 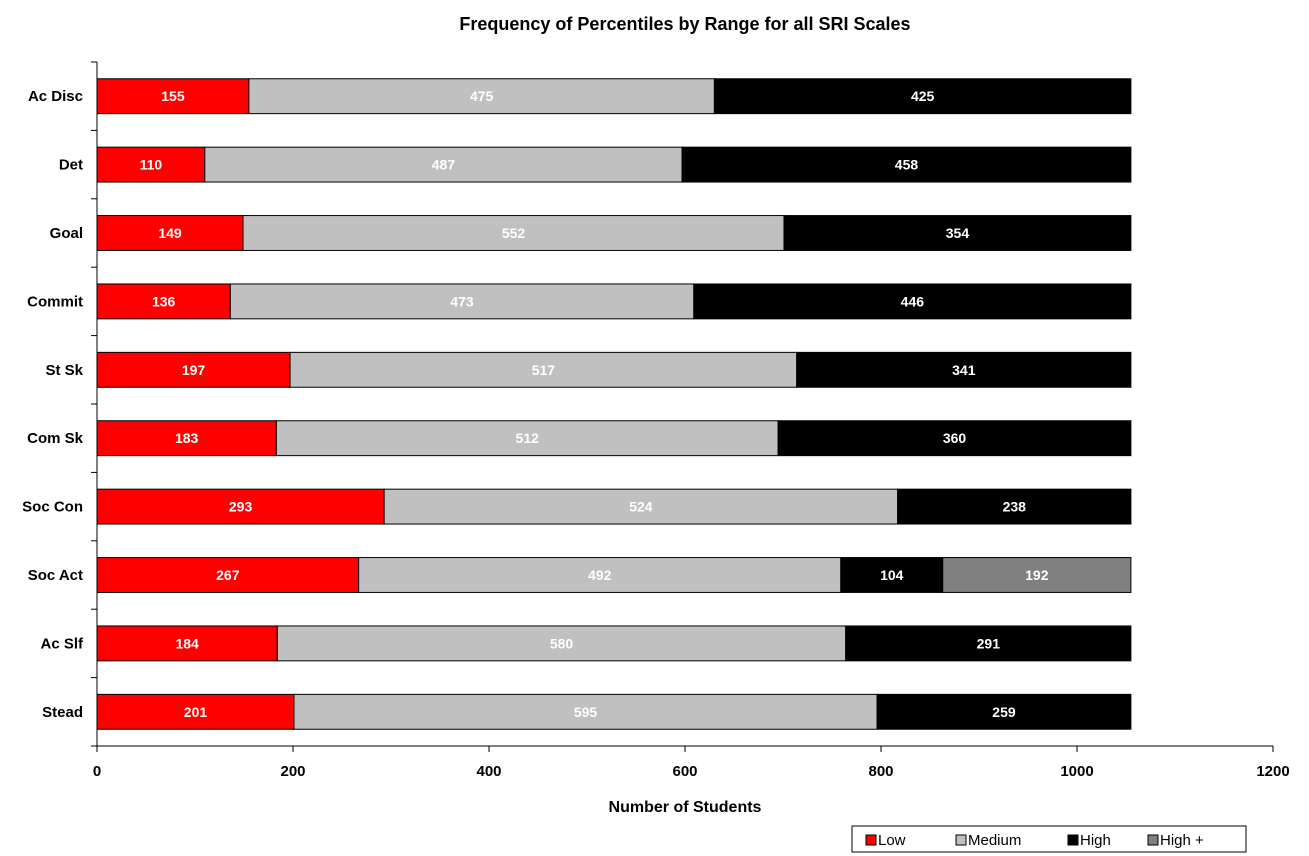 I want to click on bar-medium-goal, so click(x=513, y=233).